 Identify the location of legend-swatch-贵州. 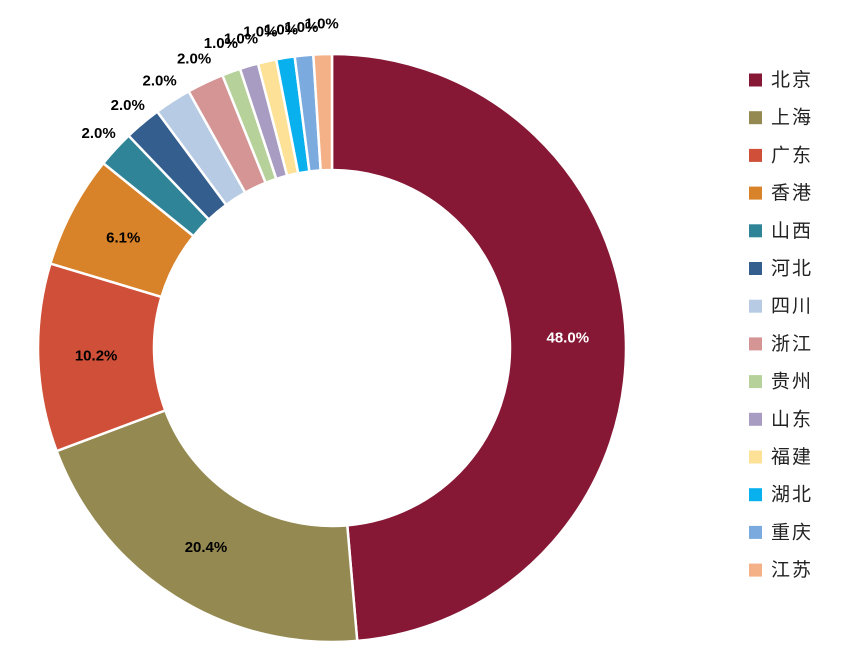
(755, 382).